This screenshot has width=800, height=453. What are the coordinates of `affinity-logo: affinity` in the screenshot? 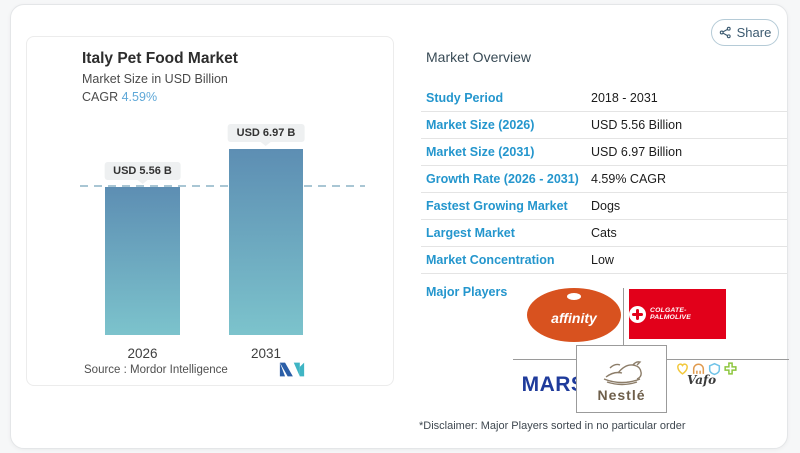 It's located at (574, 315).